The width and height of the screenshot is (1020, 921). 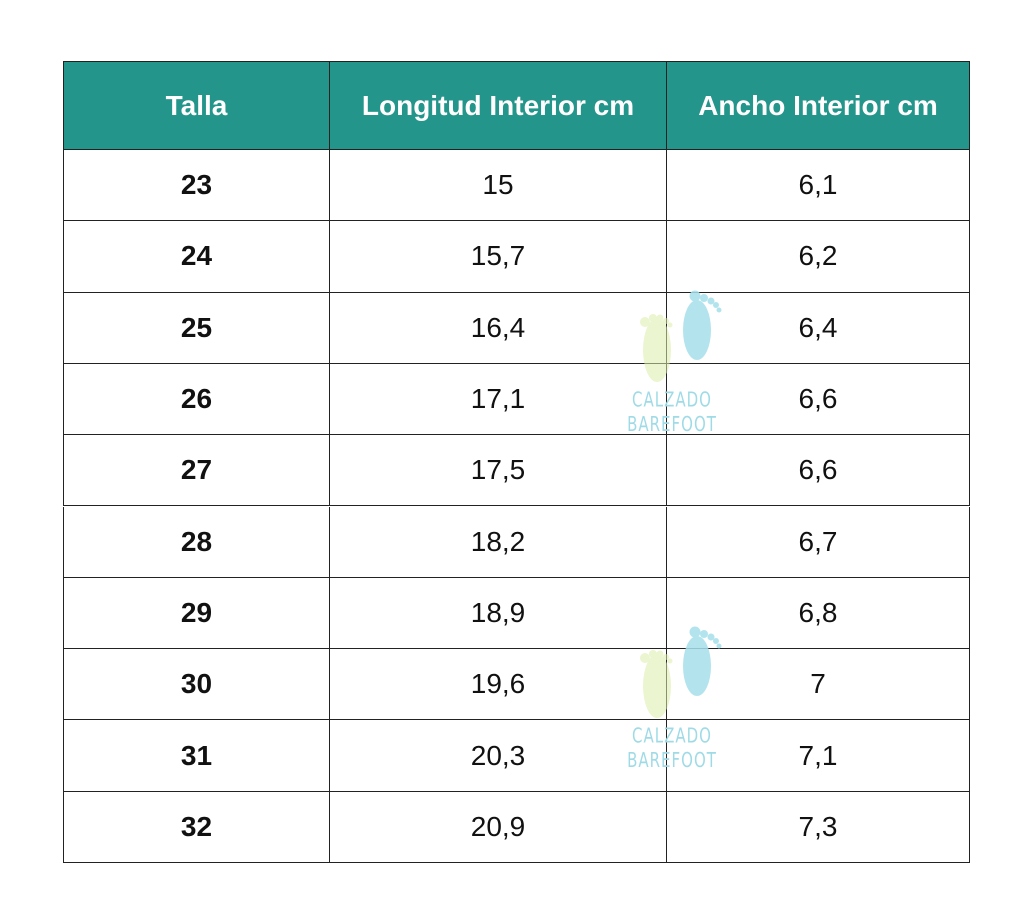 I want to click on table-cell: 7,3, so click(x=818, y=827).